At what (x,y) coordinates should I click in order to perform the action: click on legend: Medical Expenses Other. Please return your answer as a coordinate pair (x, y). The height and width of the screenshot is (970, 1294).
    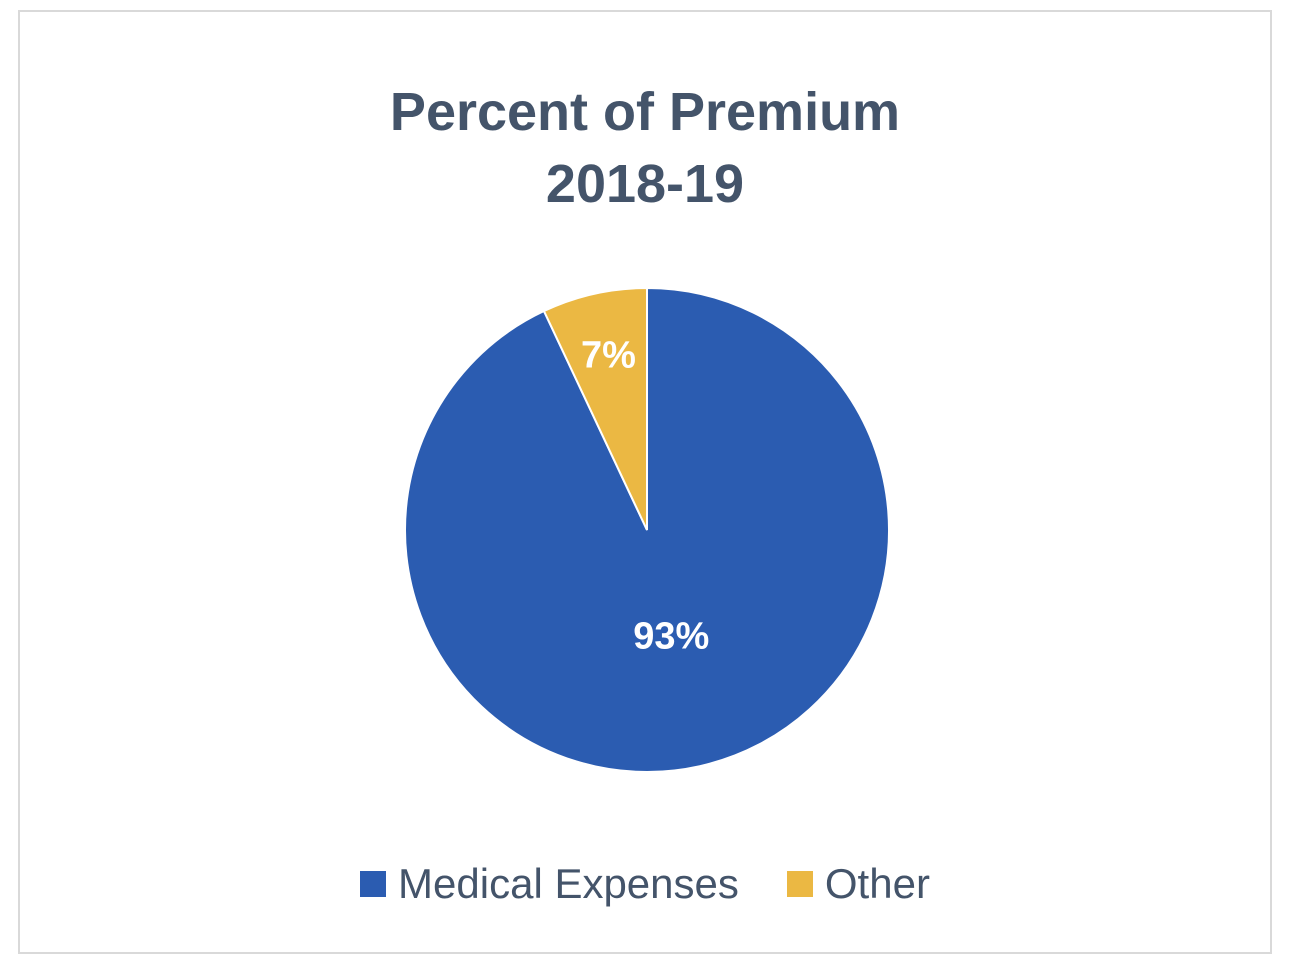
    Looking at the image, I should click on (645, 884).